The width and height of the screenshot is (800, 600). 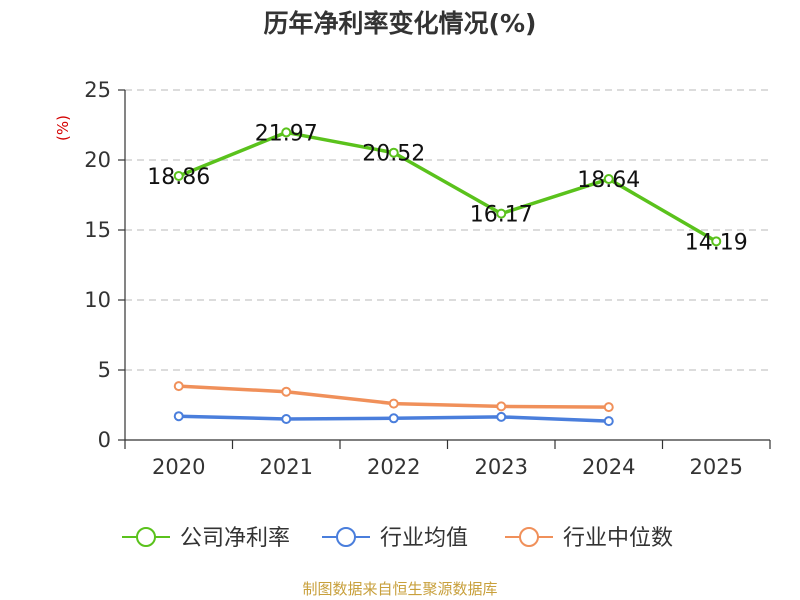 What do you see at coordinates (104, 440) in the screenshot?
I see `y-tick-label: 0` at bounding box center [104, 440].